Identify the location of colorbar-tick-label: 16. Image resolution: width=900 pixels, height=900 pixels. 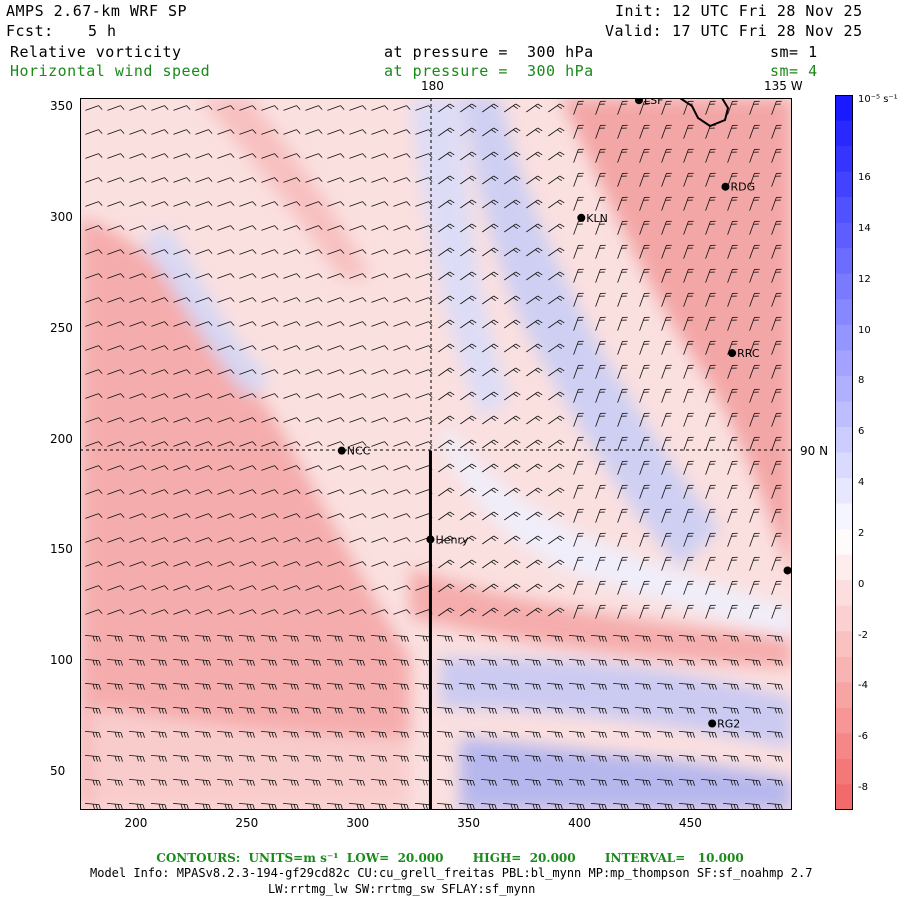
(864, 177).